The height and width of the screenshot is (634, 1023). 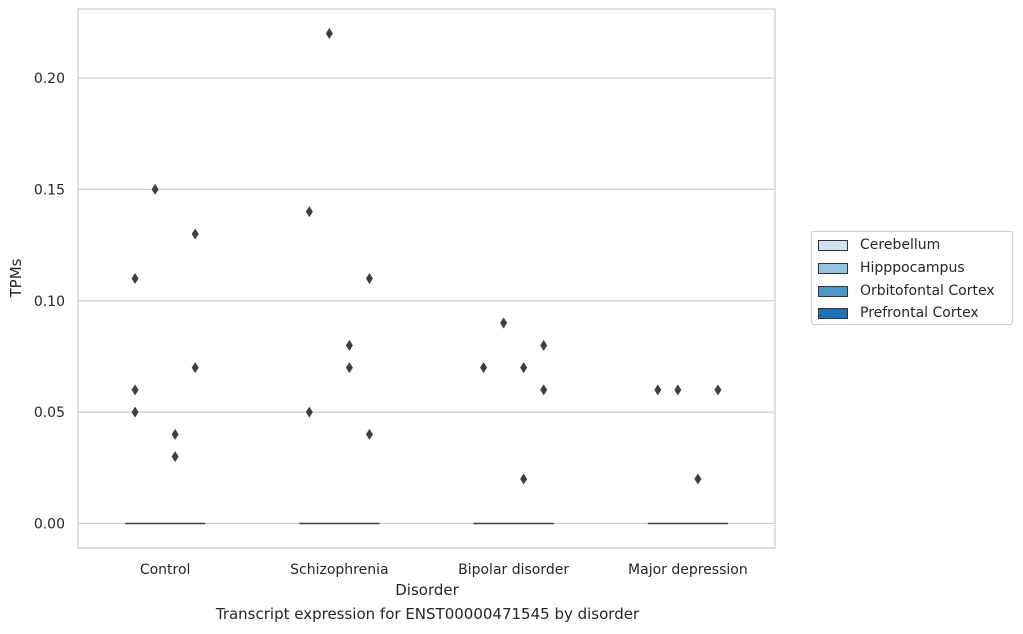 What do you see at coordinates (165, 570) in the screenshot?
I see `x-tick-label: Control` at bounding box center [165, 570].